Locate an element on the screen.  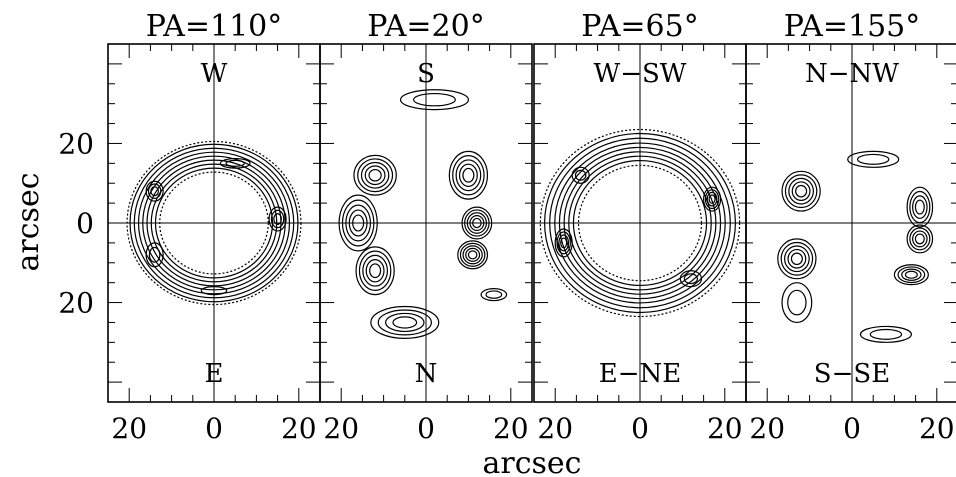
orientation-label-bottom: E−NE is located at coordinates (640, 374).